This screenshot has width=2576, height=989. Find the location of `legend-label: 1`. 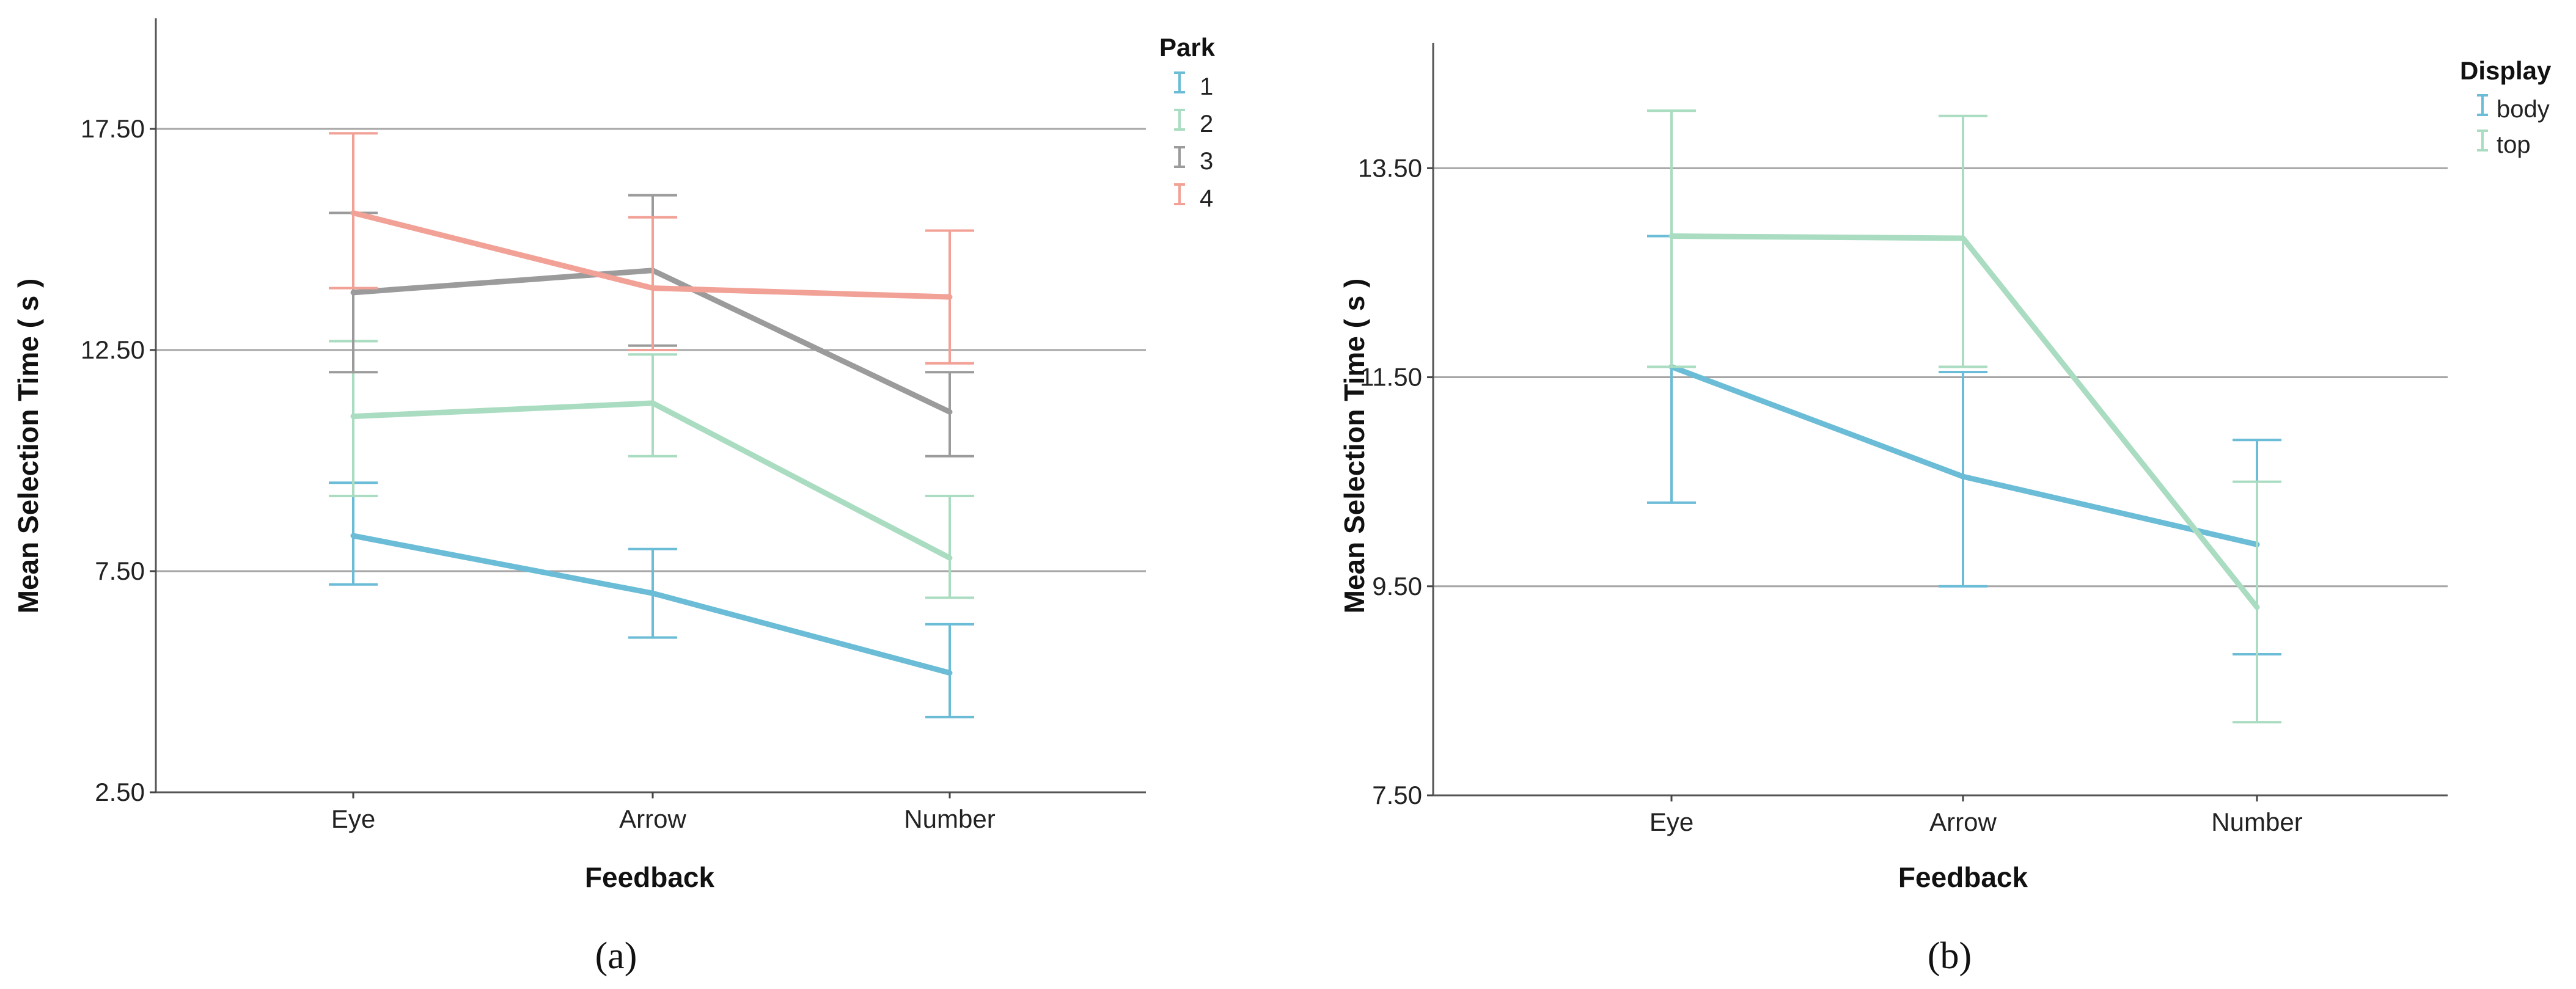

legend-label: 1 is located at coordinates (1206, 86).